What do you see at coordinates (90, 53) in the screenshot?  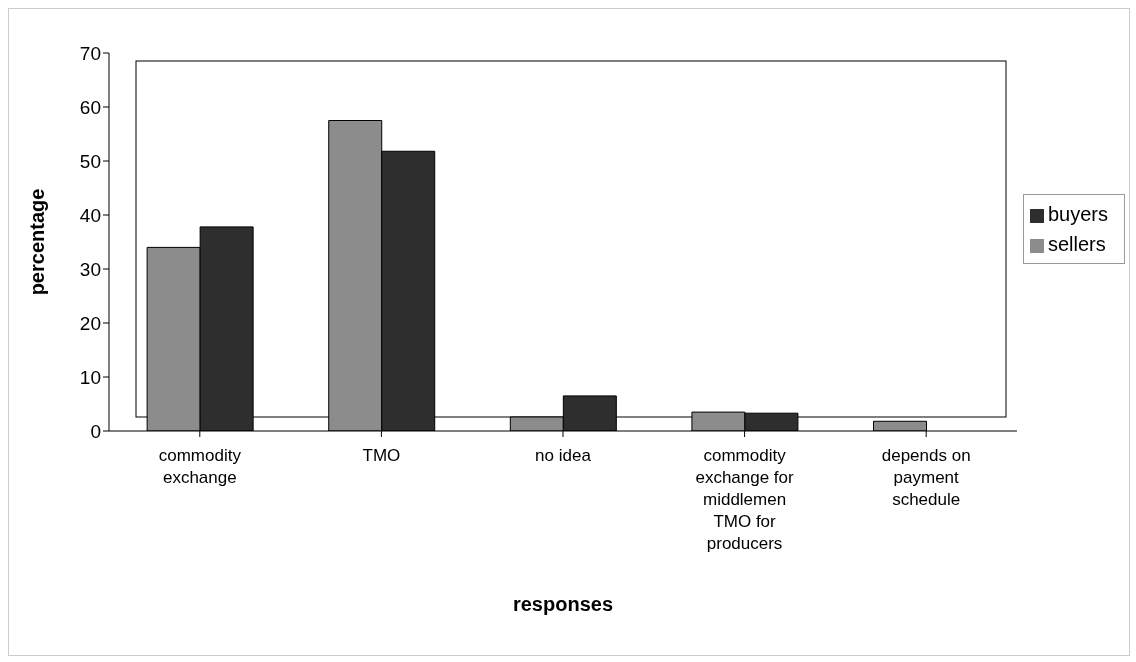 I see `y-tick-label: 70` at bounding box center [90, 53].